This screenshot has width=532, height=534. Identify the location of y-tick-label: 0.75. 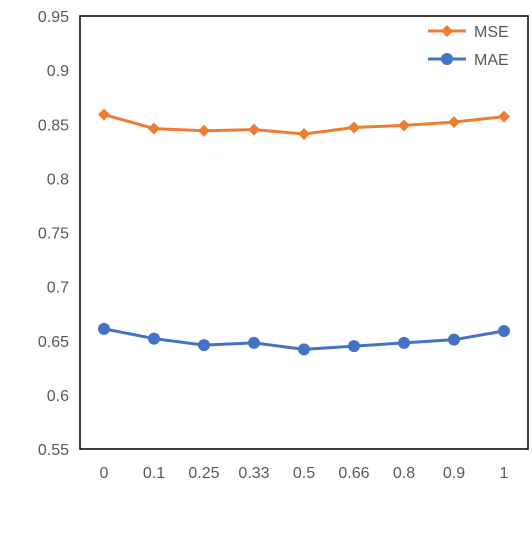
(53, 234).